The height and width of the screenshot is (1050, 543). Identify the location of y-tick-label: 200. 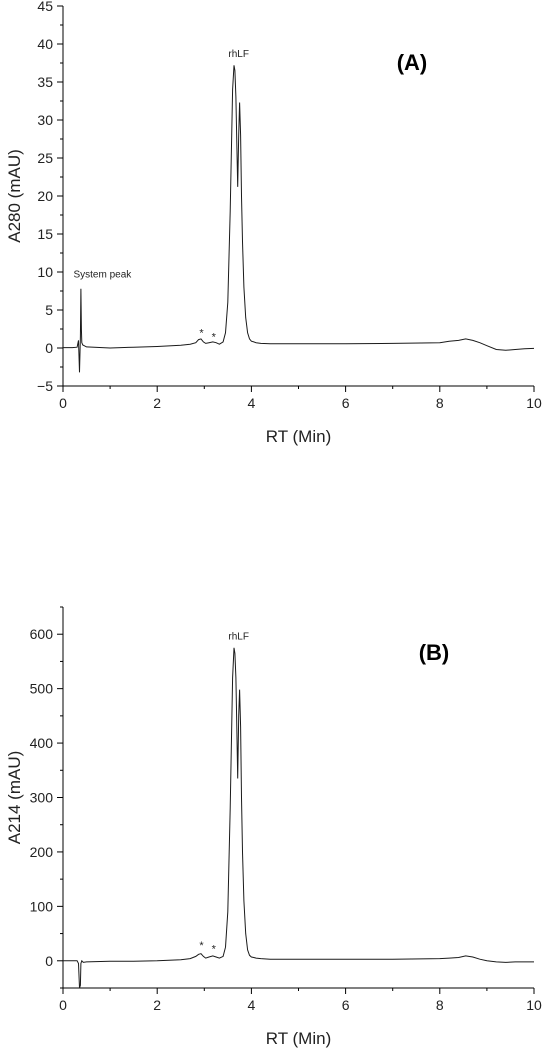
(42, 852).